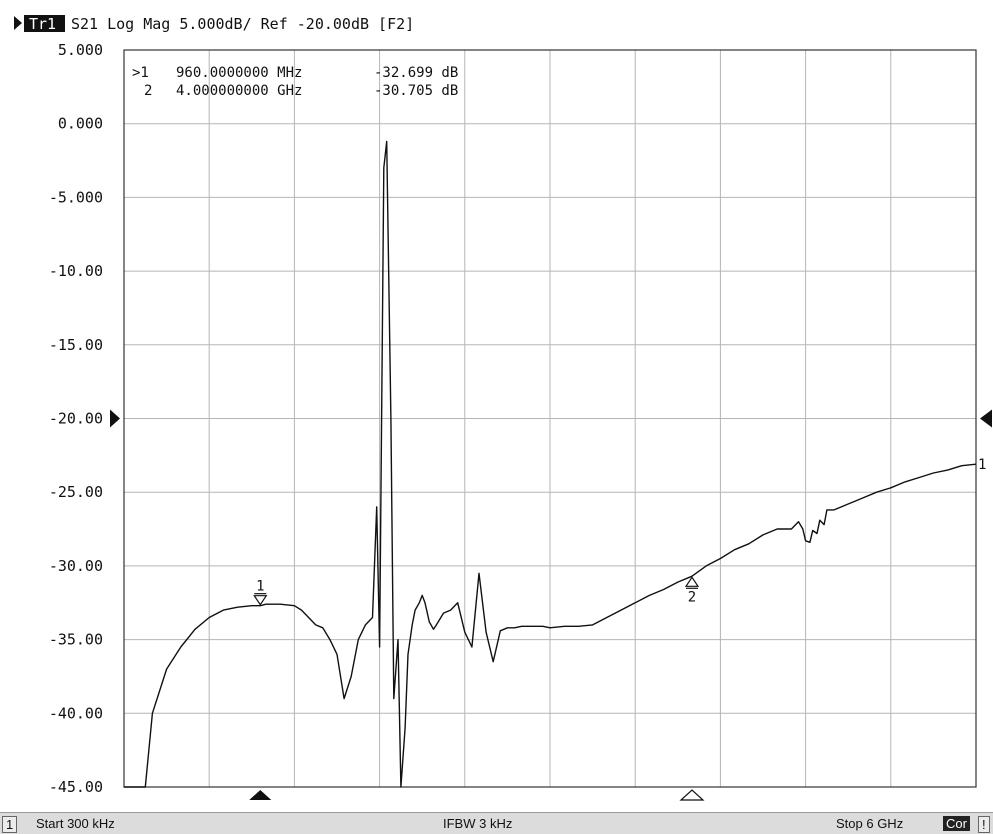 The width and height of the screenshot is (993, 834). I want to click on correction-indicator: Cor, so click(956, 823).